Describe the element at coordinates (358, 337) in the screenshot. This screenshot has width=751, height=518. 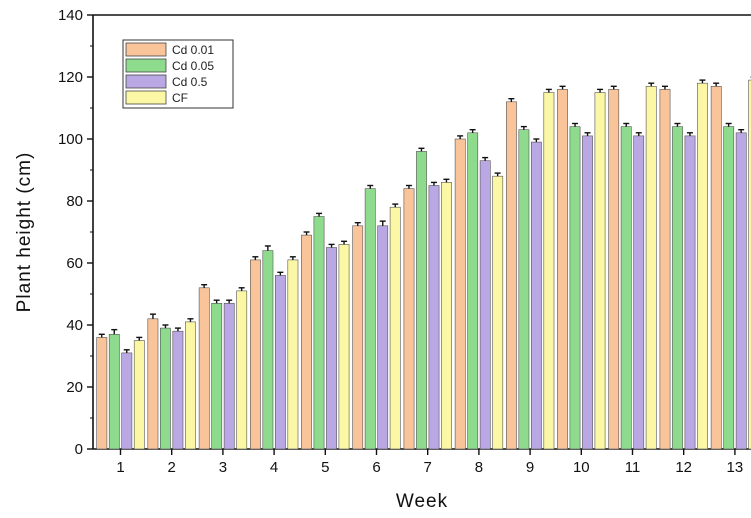
I see `bar-cd-0.01-week-6` at that location.